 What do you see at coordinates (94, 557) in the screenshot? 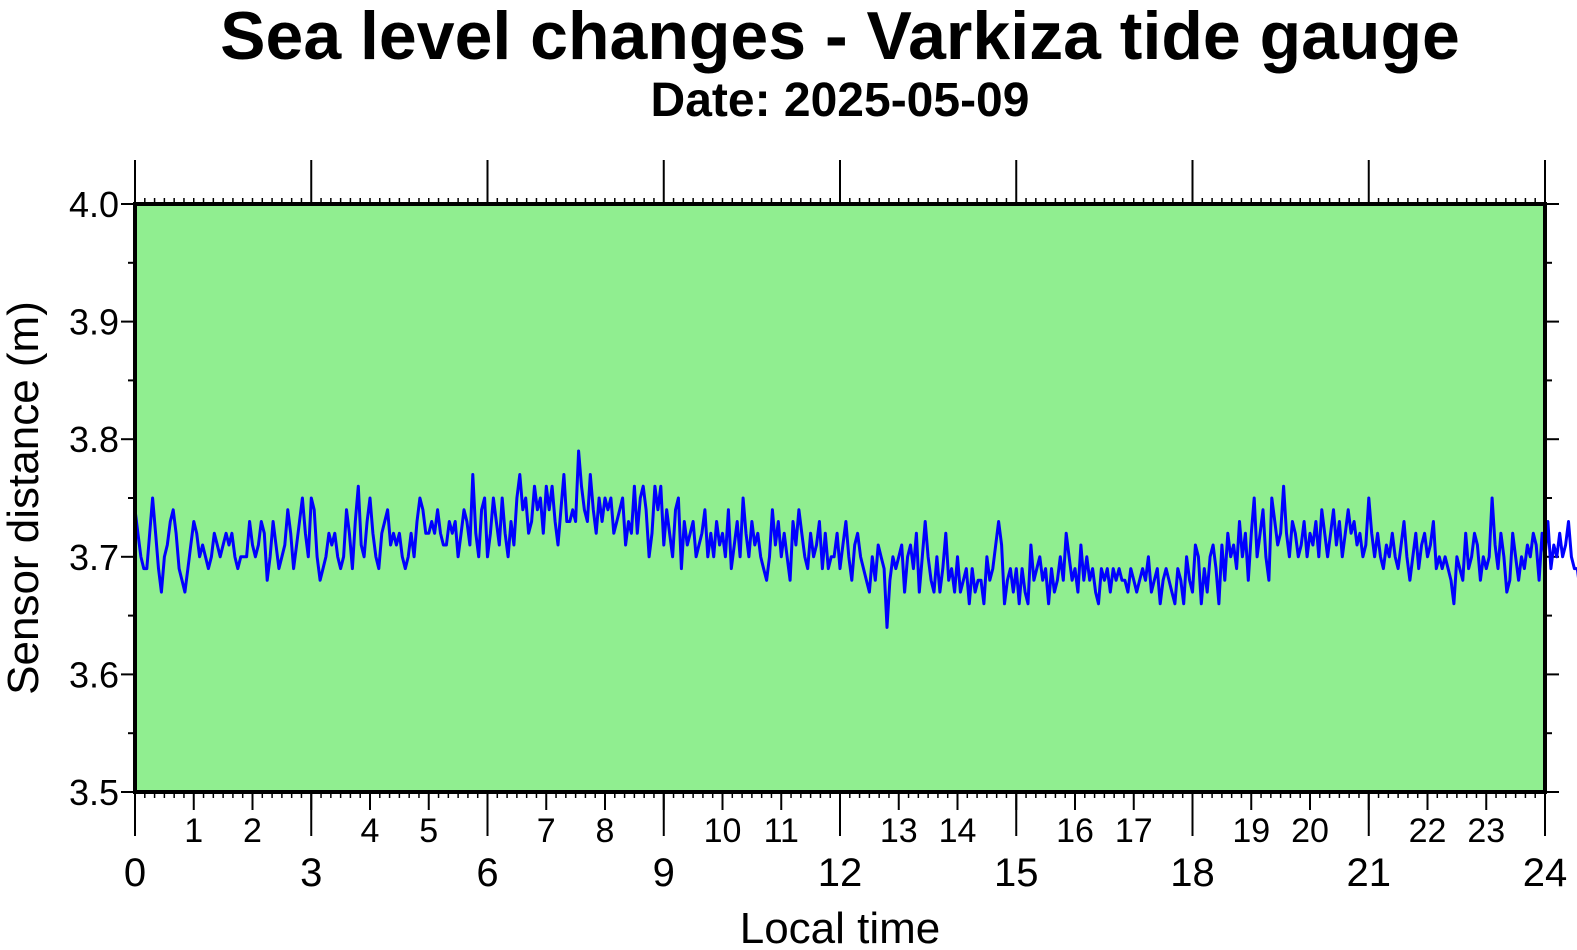
I see `y-tick-label: 3.7` at bounding box center [94, 557].